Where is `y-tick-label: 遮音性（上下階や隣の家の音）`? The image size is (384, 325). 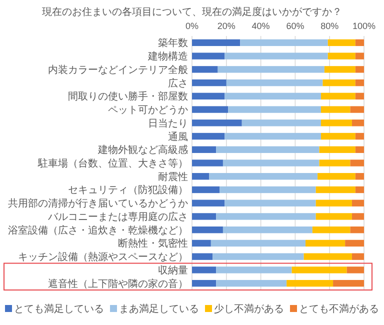 y-tick-label: 遮音性（上下階や隣の家の音） is located at coordinates (118, 284).